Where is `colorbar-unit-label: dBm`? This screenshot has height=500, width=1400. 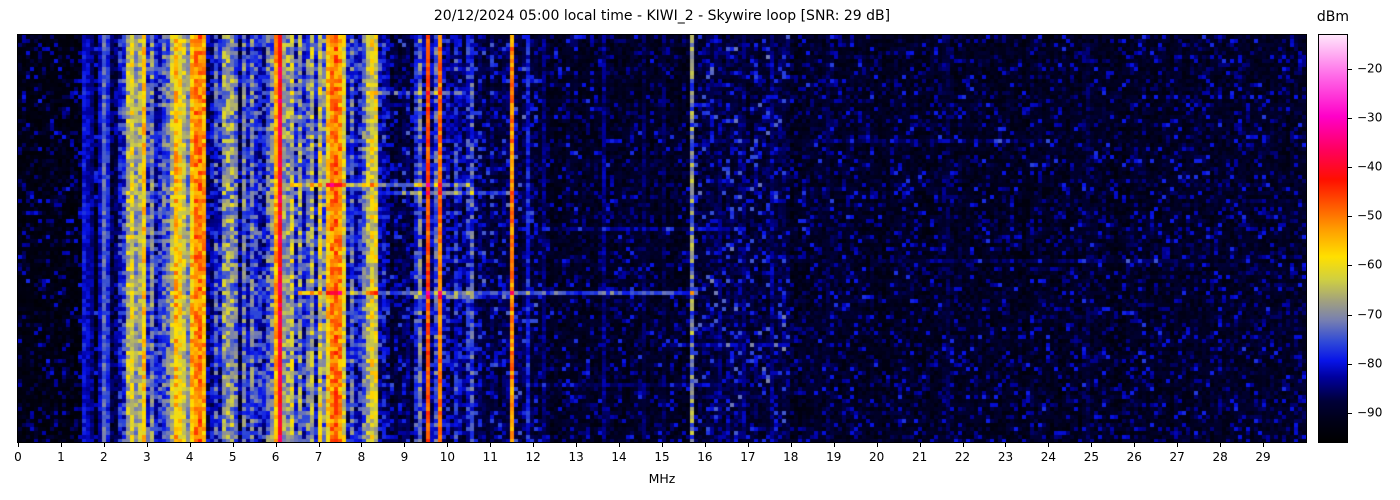 colorbar-unit-label: dBm is located at coordinates (1333, 17).